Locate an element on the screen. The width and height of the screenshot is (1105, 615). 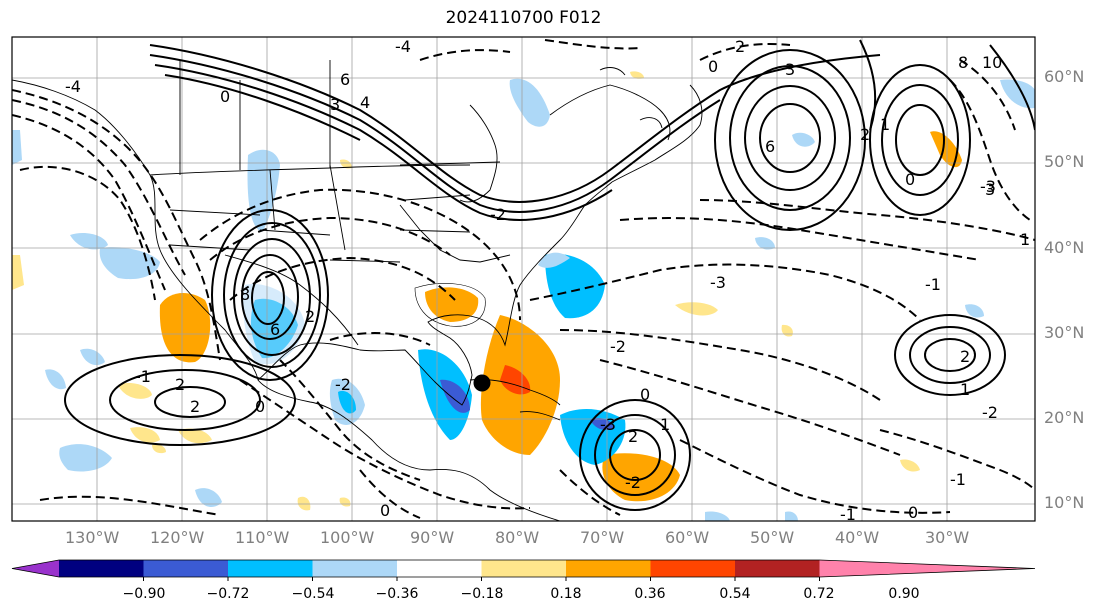
colorbar-extend-max is located at coordinates (927, 568).